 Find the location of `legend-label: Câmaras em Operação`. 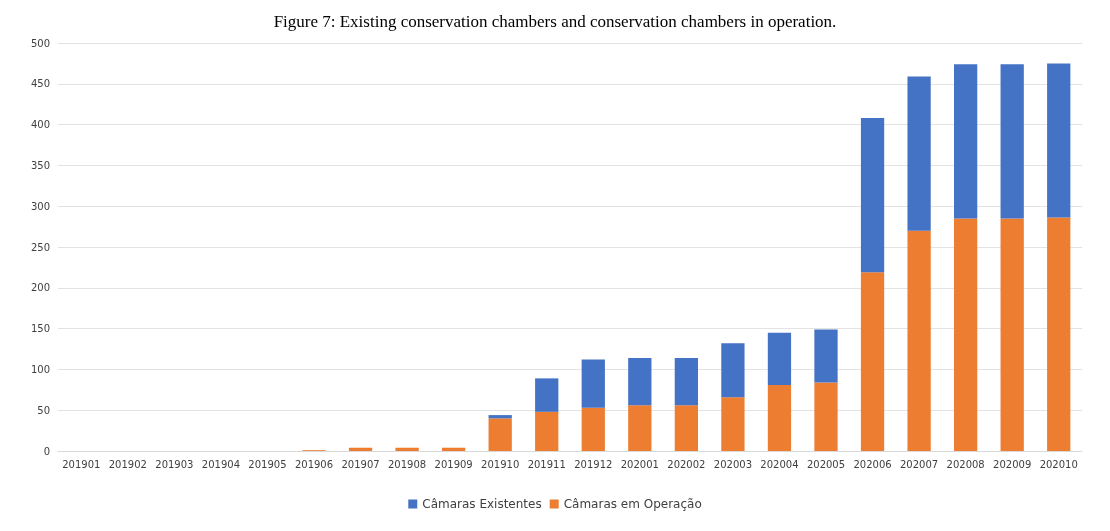

legend-label: Câmaras em Operação is located at coordinates (632, 504).